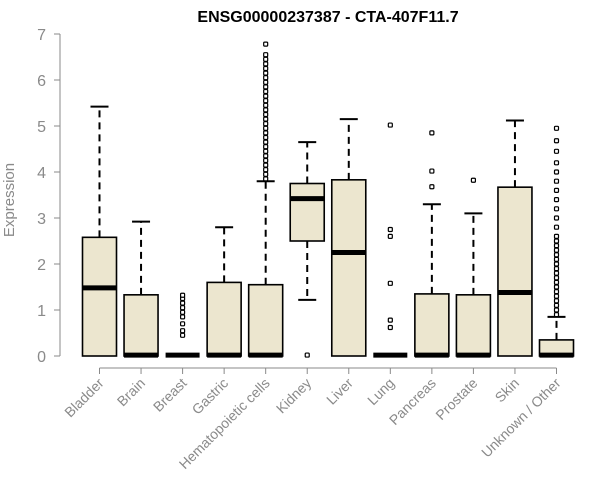 Image resolution: width=600 pixels, height=500 pixels. I want to click on y-axis-label: Expression, so click(9, 200).